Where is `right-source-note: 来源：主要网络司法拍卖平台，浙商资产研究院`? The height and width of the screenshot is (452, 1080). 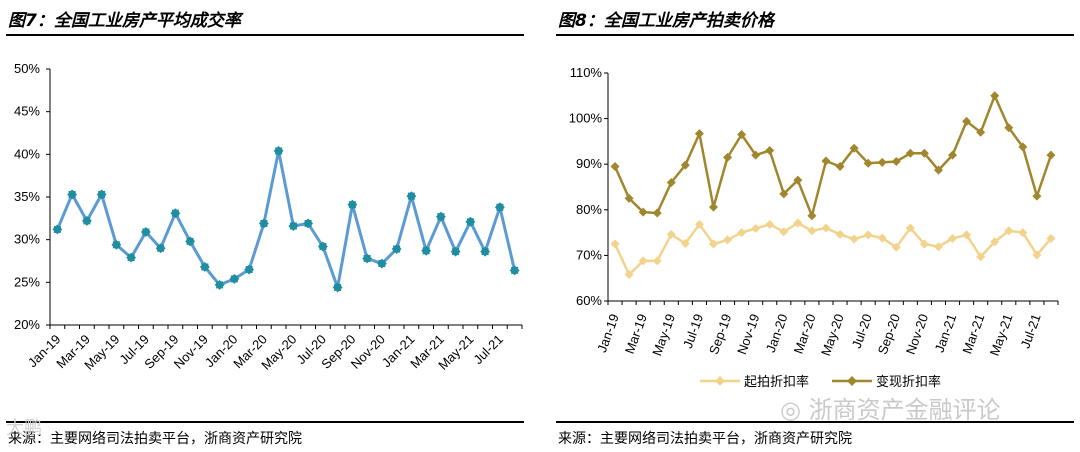 right-source-note: 来源：主要网络司法拍卖平台，浙商资产研究院 is located at coordinates (705, 439).